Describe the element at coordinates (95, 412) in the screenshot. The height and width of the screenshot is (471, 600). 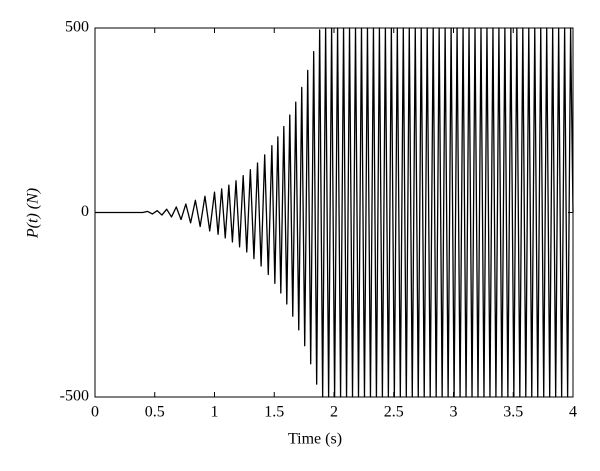
I see `x-tick-label: 0` at that location.